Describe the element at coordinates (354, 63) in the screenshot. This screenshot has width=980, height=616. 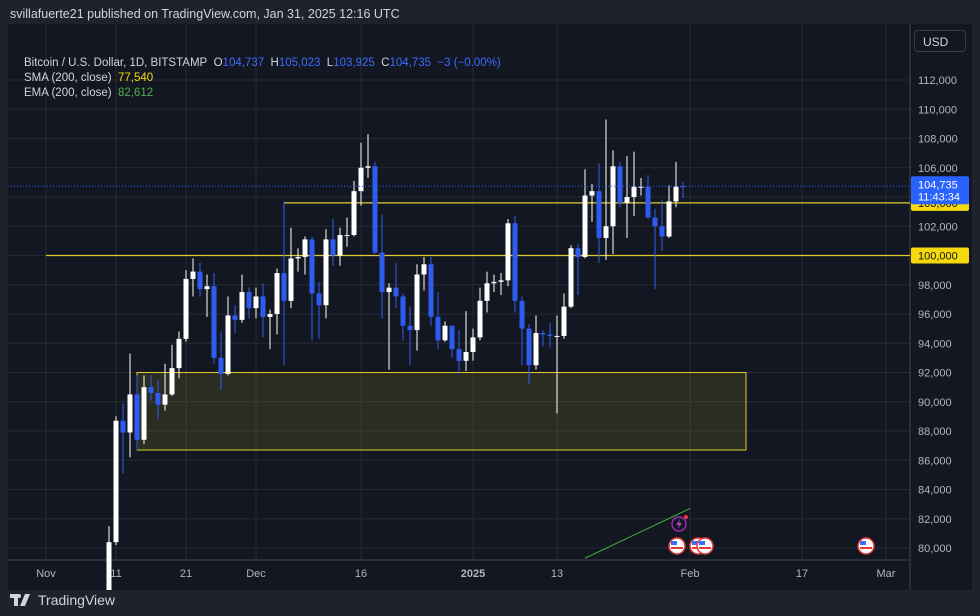
I see `low-value: 103,925` at that location.